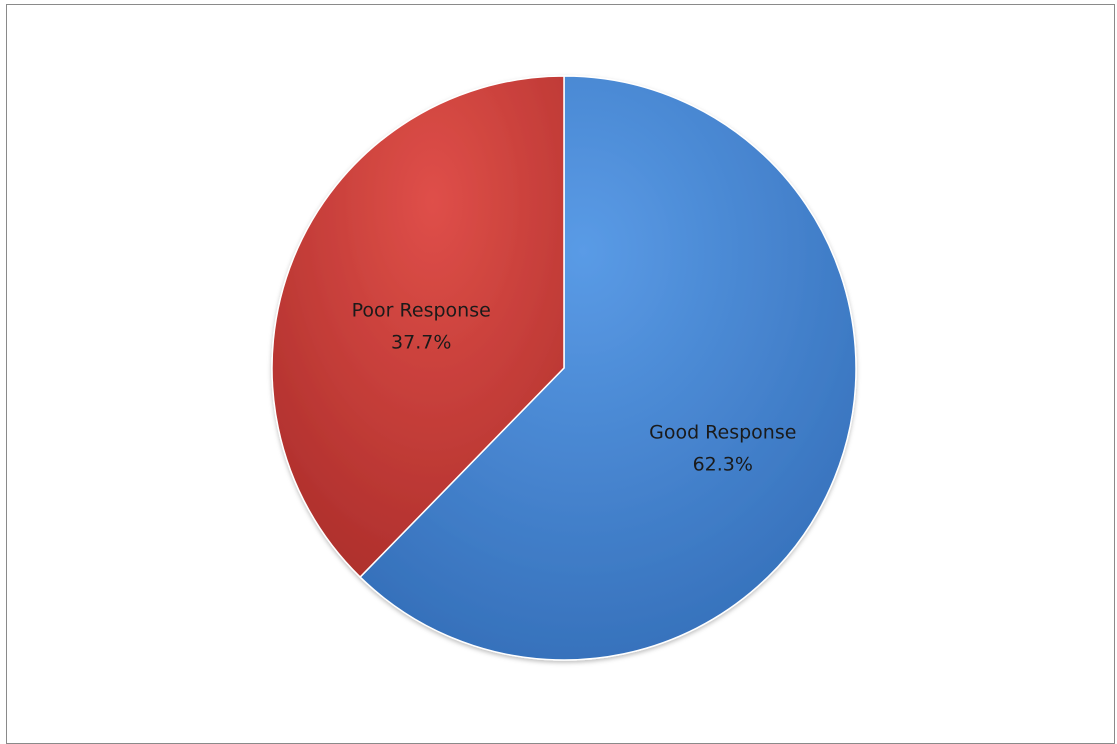 The height and width of the screenshot is (744, 1117). I want to click on slice-label-name: Good Response, so click(722, 433).